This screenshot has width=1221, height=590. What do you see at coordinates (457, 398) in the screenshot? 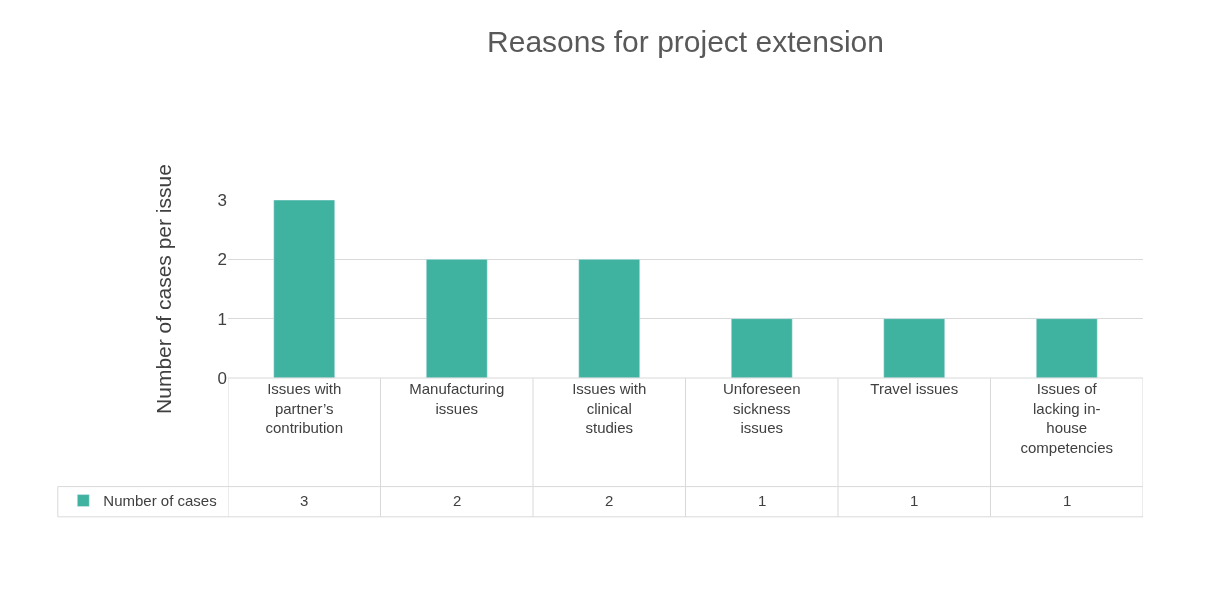
I see `x-tick-label: Manufacturing issues` at bounding box center [457, 398].